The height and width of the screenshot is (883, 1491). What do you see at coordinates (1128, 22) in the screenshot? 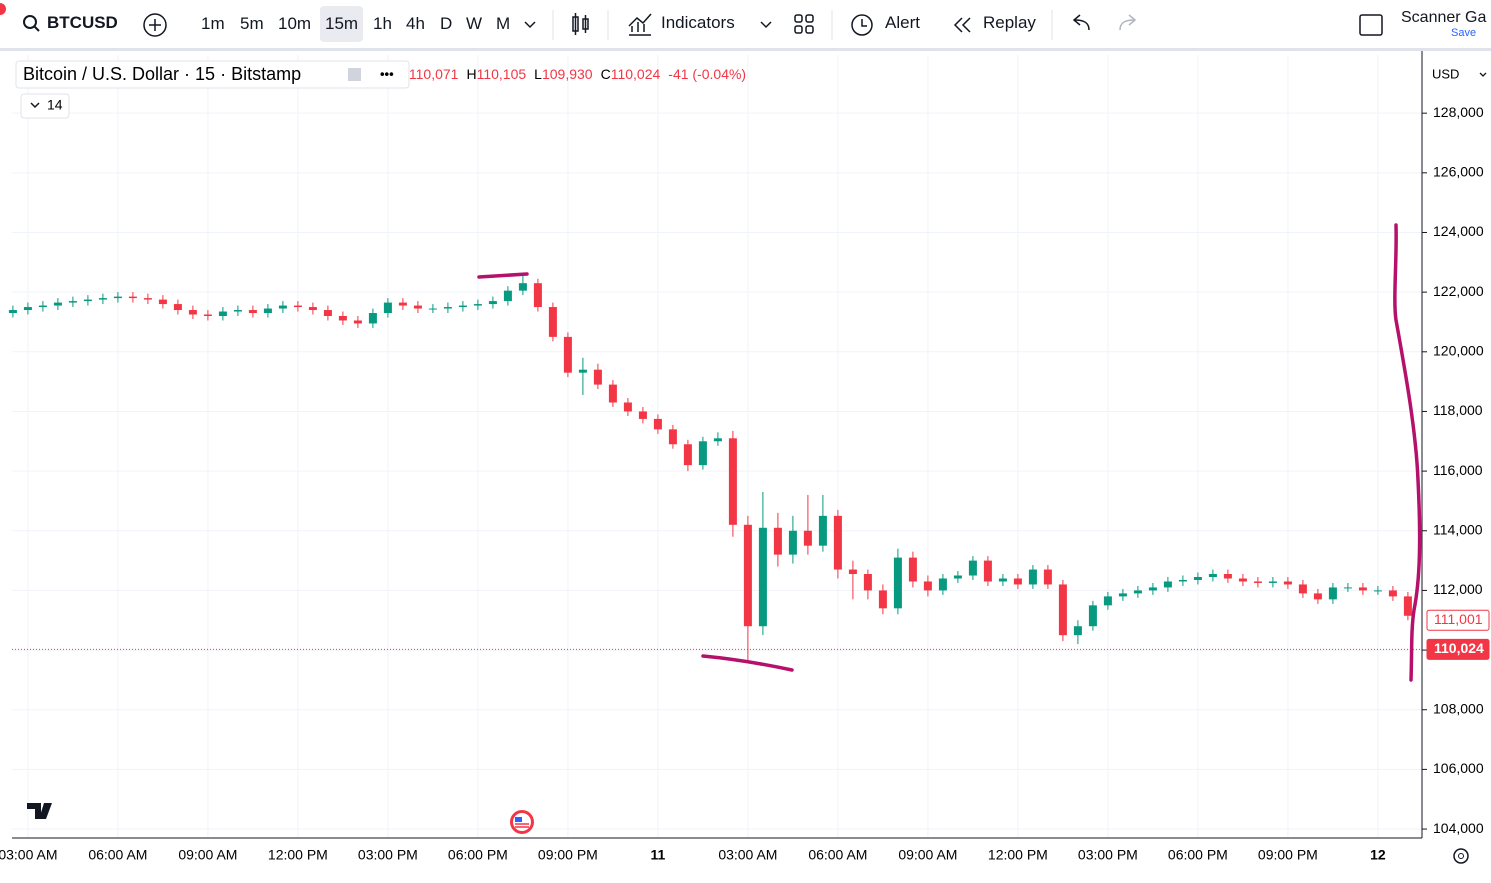
I see `redo` at bounding box center [1128, 22].